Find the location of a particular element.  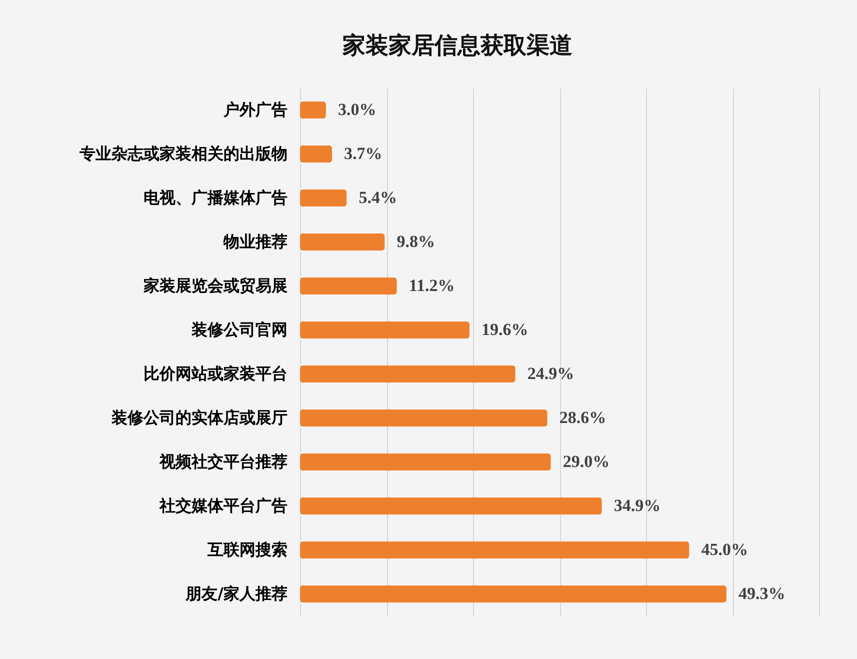

y-tick-label: 社交媒体平台广告 is located at coordinates (223, 505).